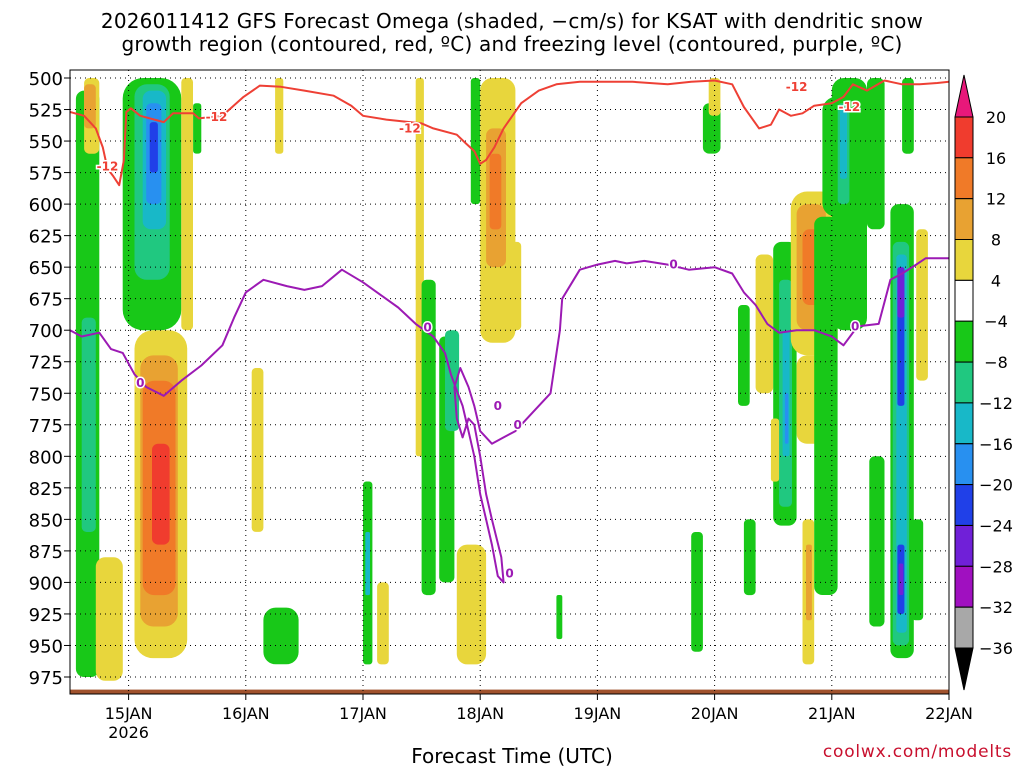  What do you see at coordinates (46, 678) in the screenshot?
I see `y-tick-label-975: 975` at bounding box center [46, 678].